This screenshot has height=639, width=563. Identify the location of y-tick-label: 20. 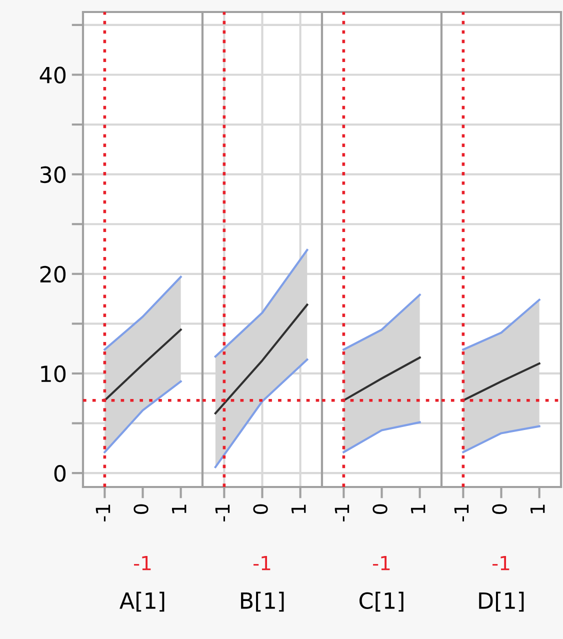
(53, 274).